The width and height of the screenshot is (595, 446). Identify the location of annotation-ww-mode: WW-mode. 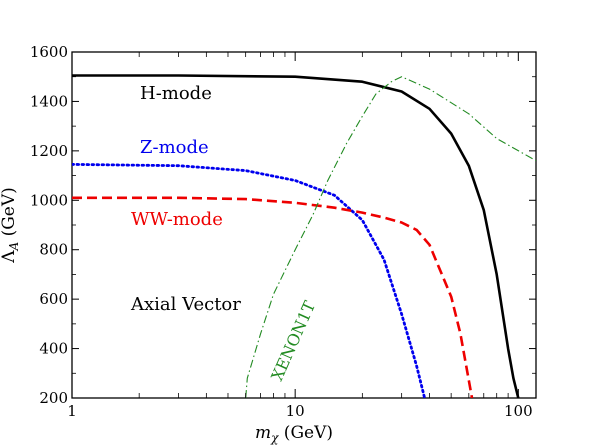
(177, 219).